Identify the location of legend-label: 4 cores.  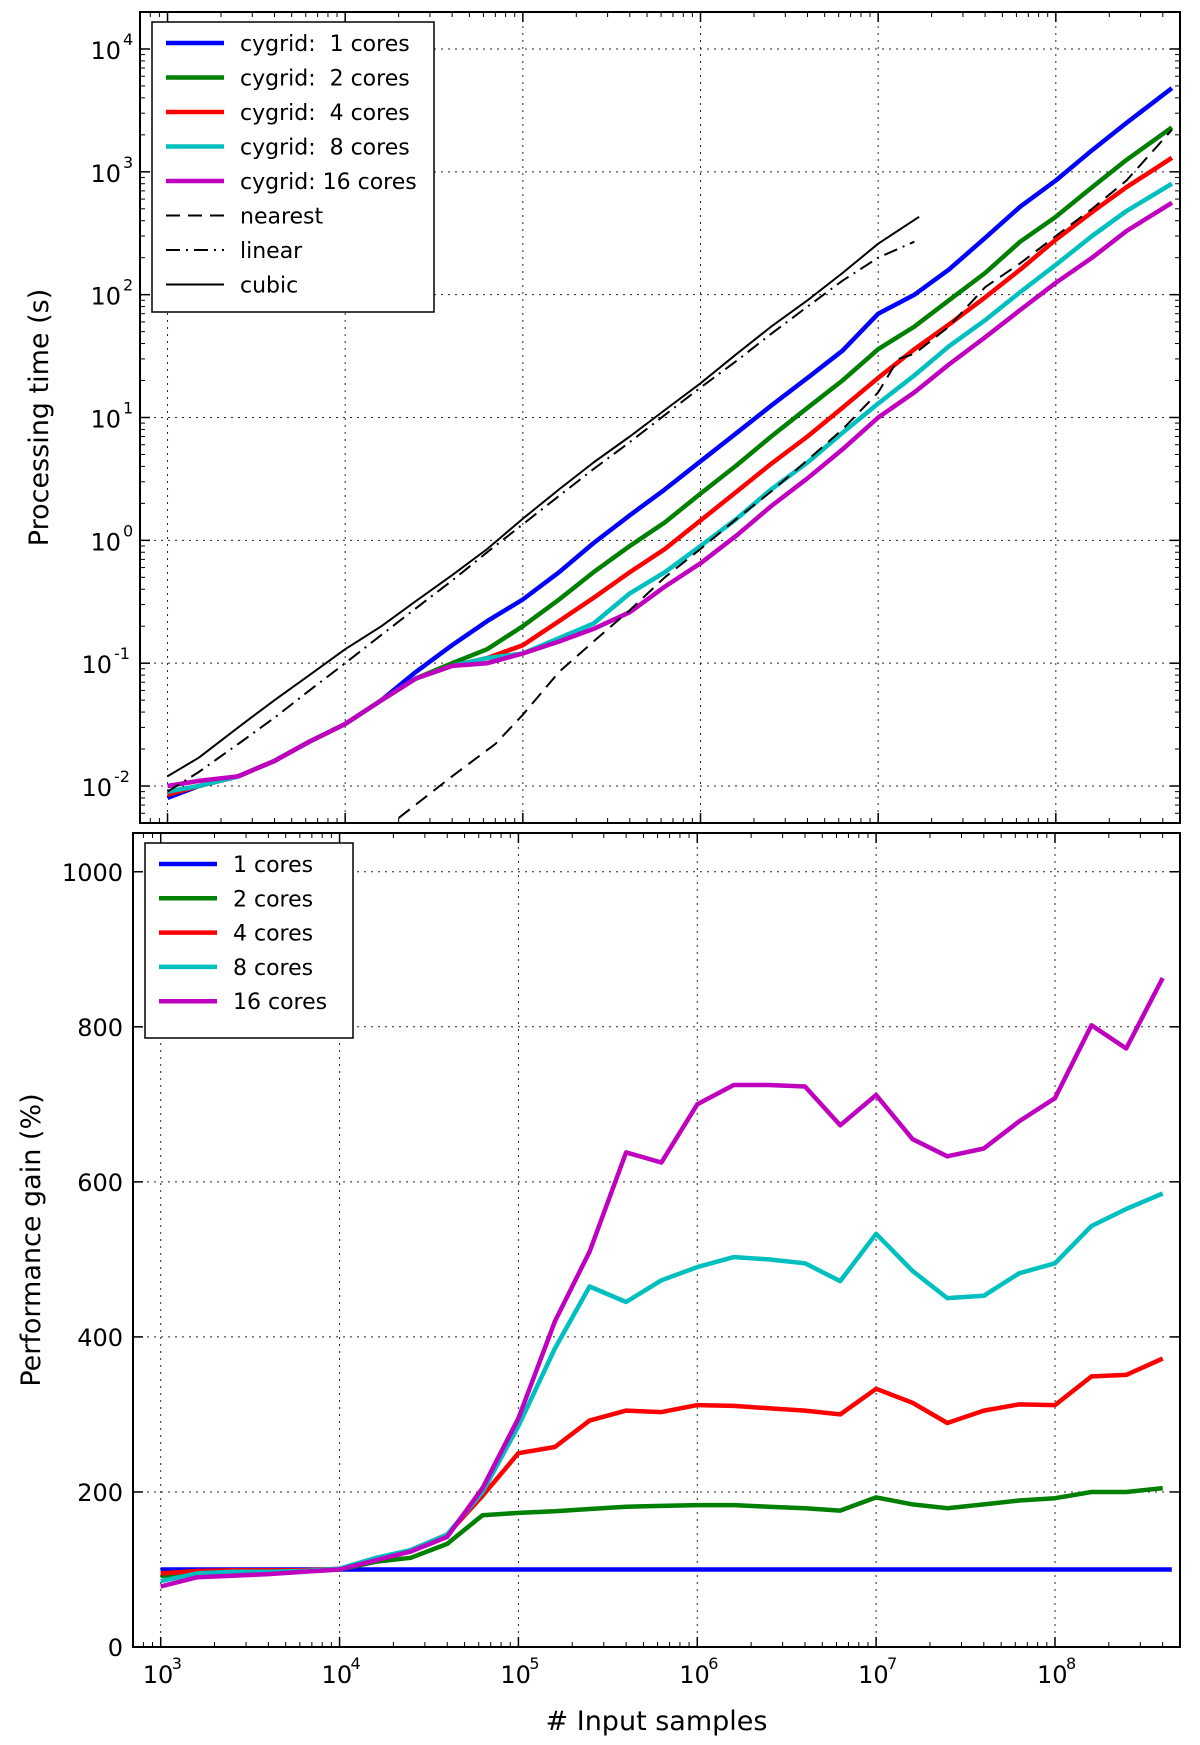
(273, 934).